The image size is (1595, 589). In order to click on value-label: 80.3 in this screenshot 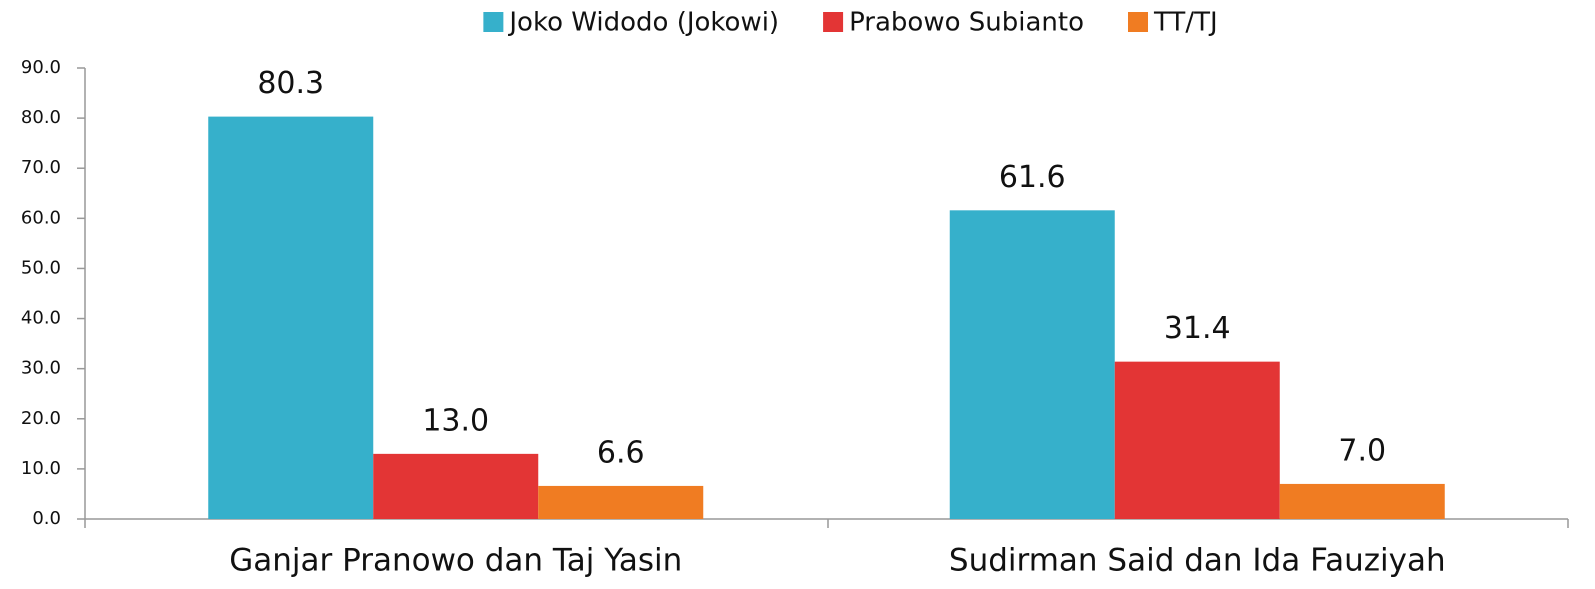, I will do `click(290, 83)`.